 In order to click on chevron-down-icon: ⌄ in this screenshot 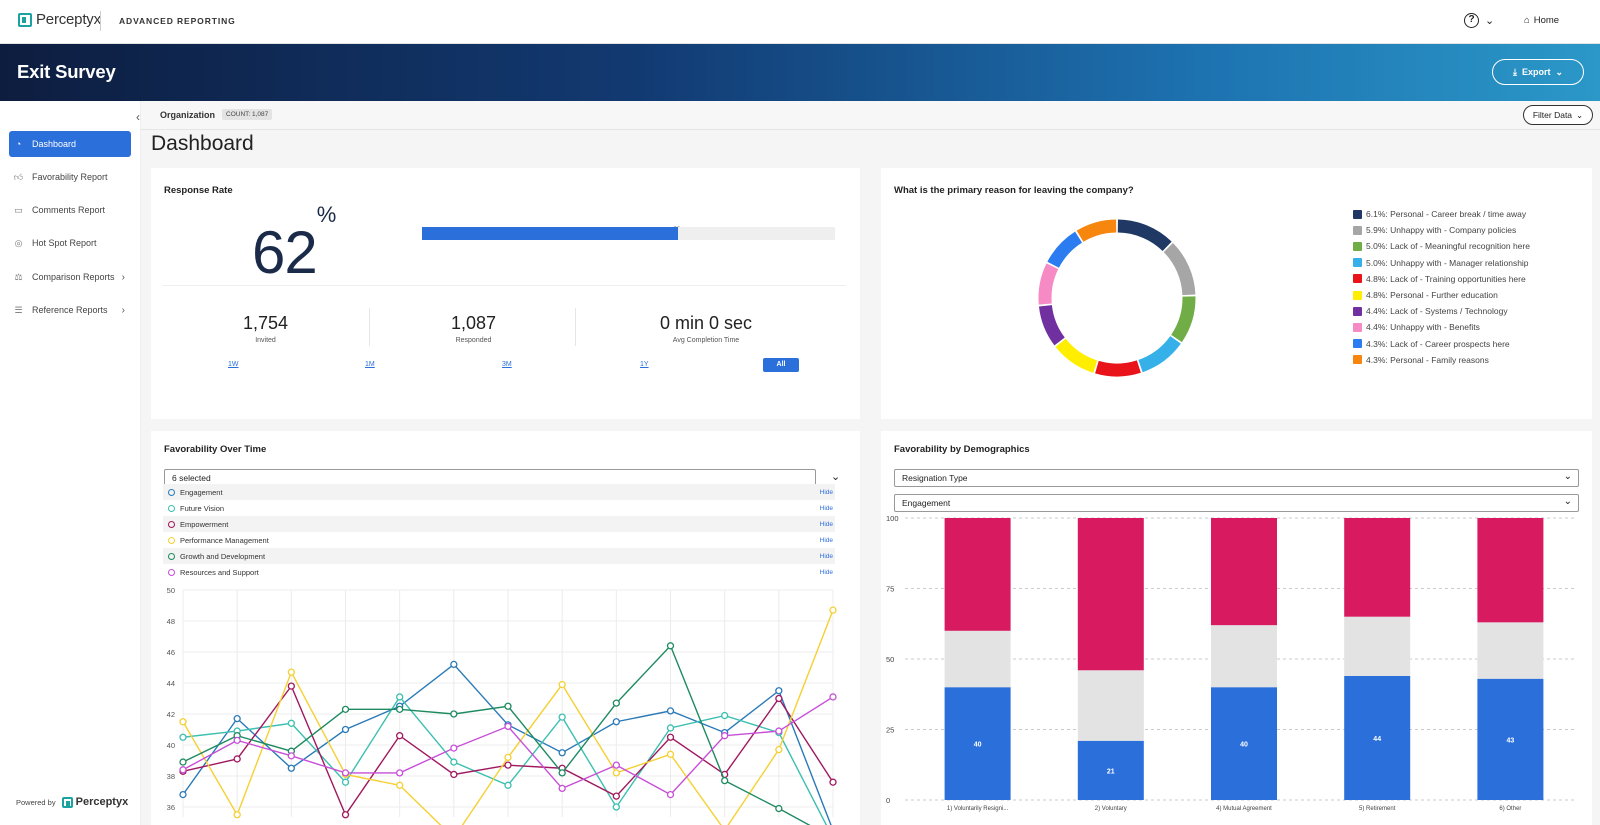, I will do `click(836, 477)`.